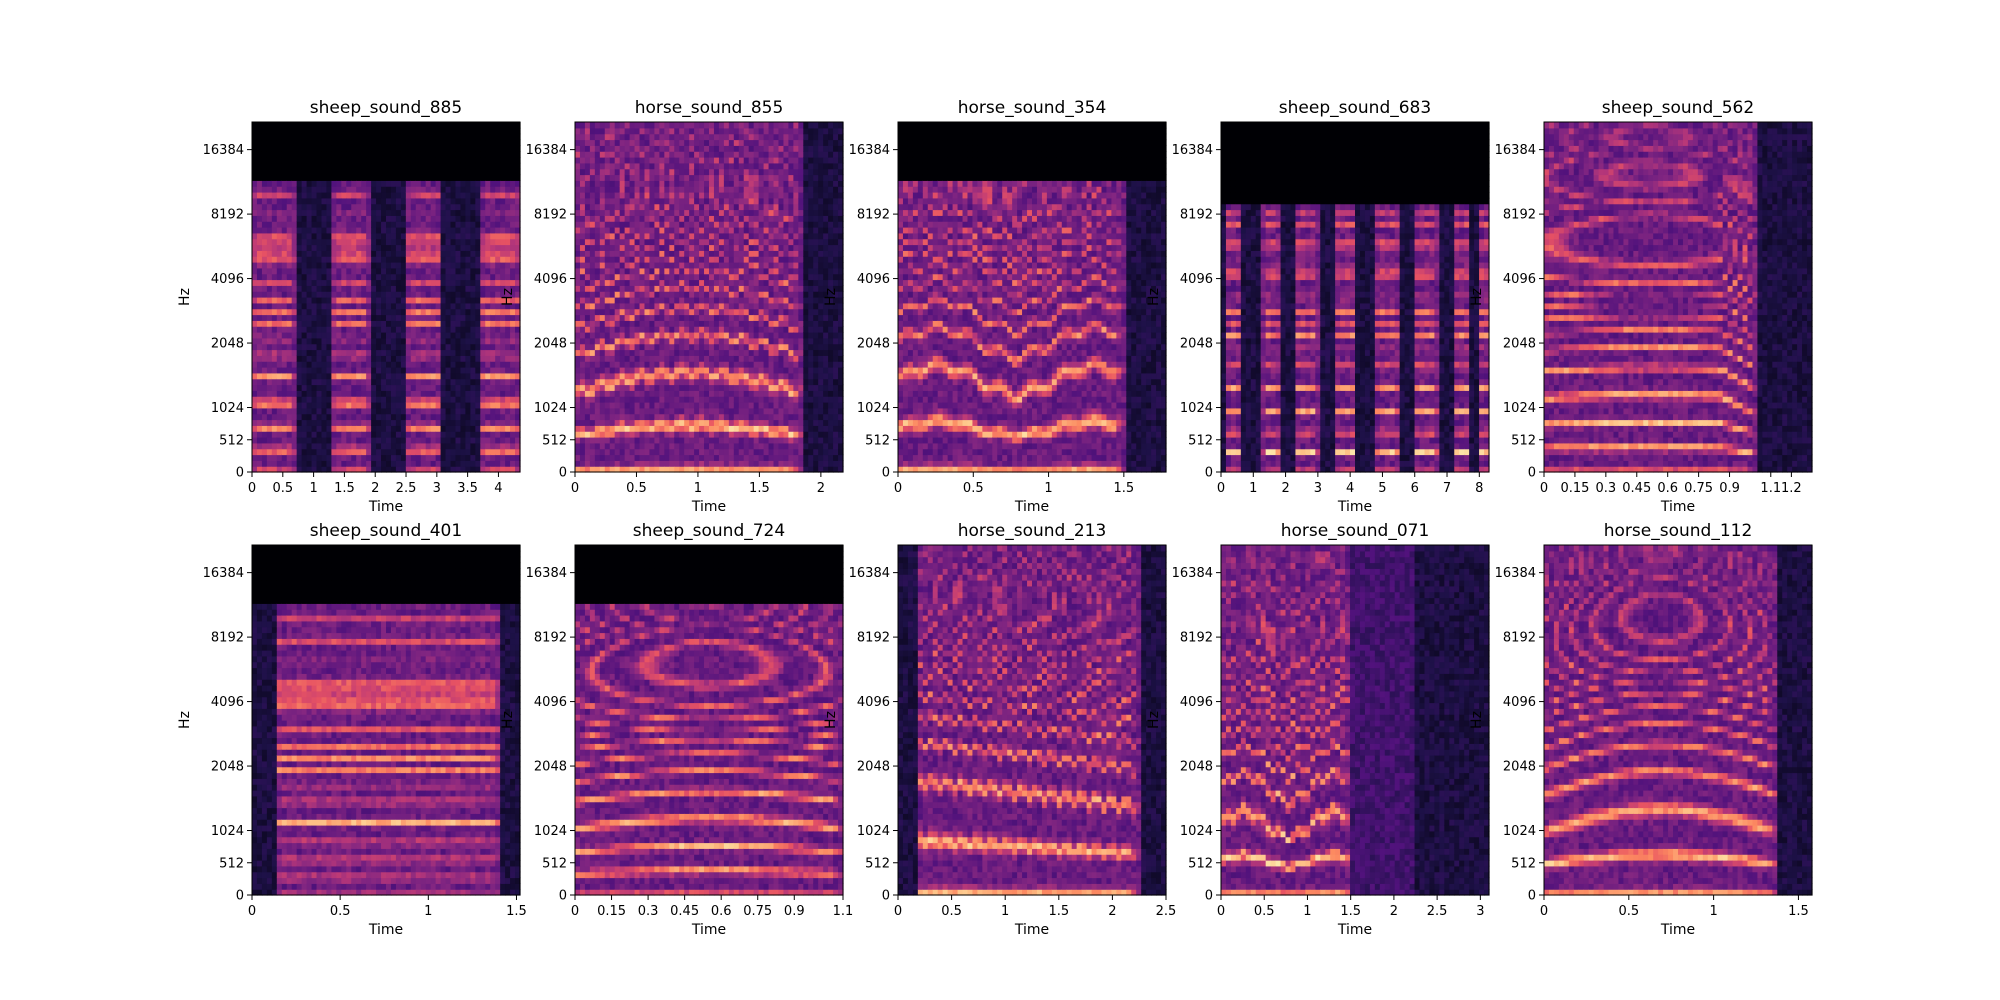  I want to click on x-tick-label: 2.5, so click(406, 488).